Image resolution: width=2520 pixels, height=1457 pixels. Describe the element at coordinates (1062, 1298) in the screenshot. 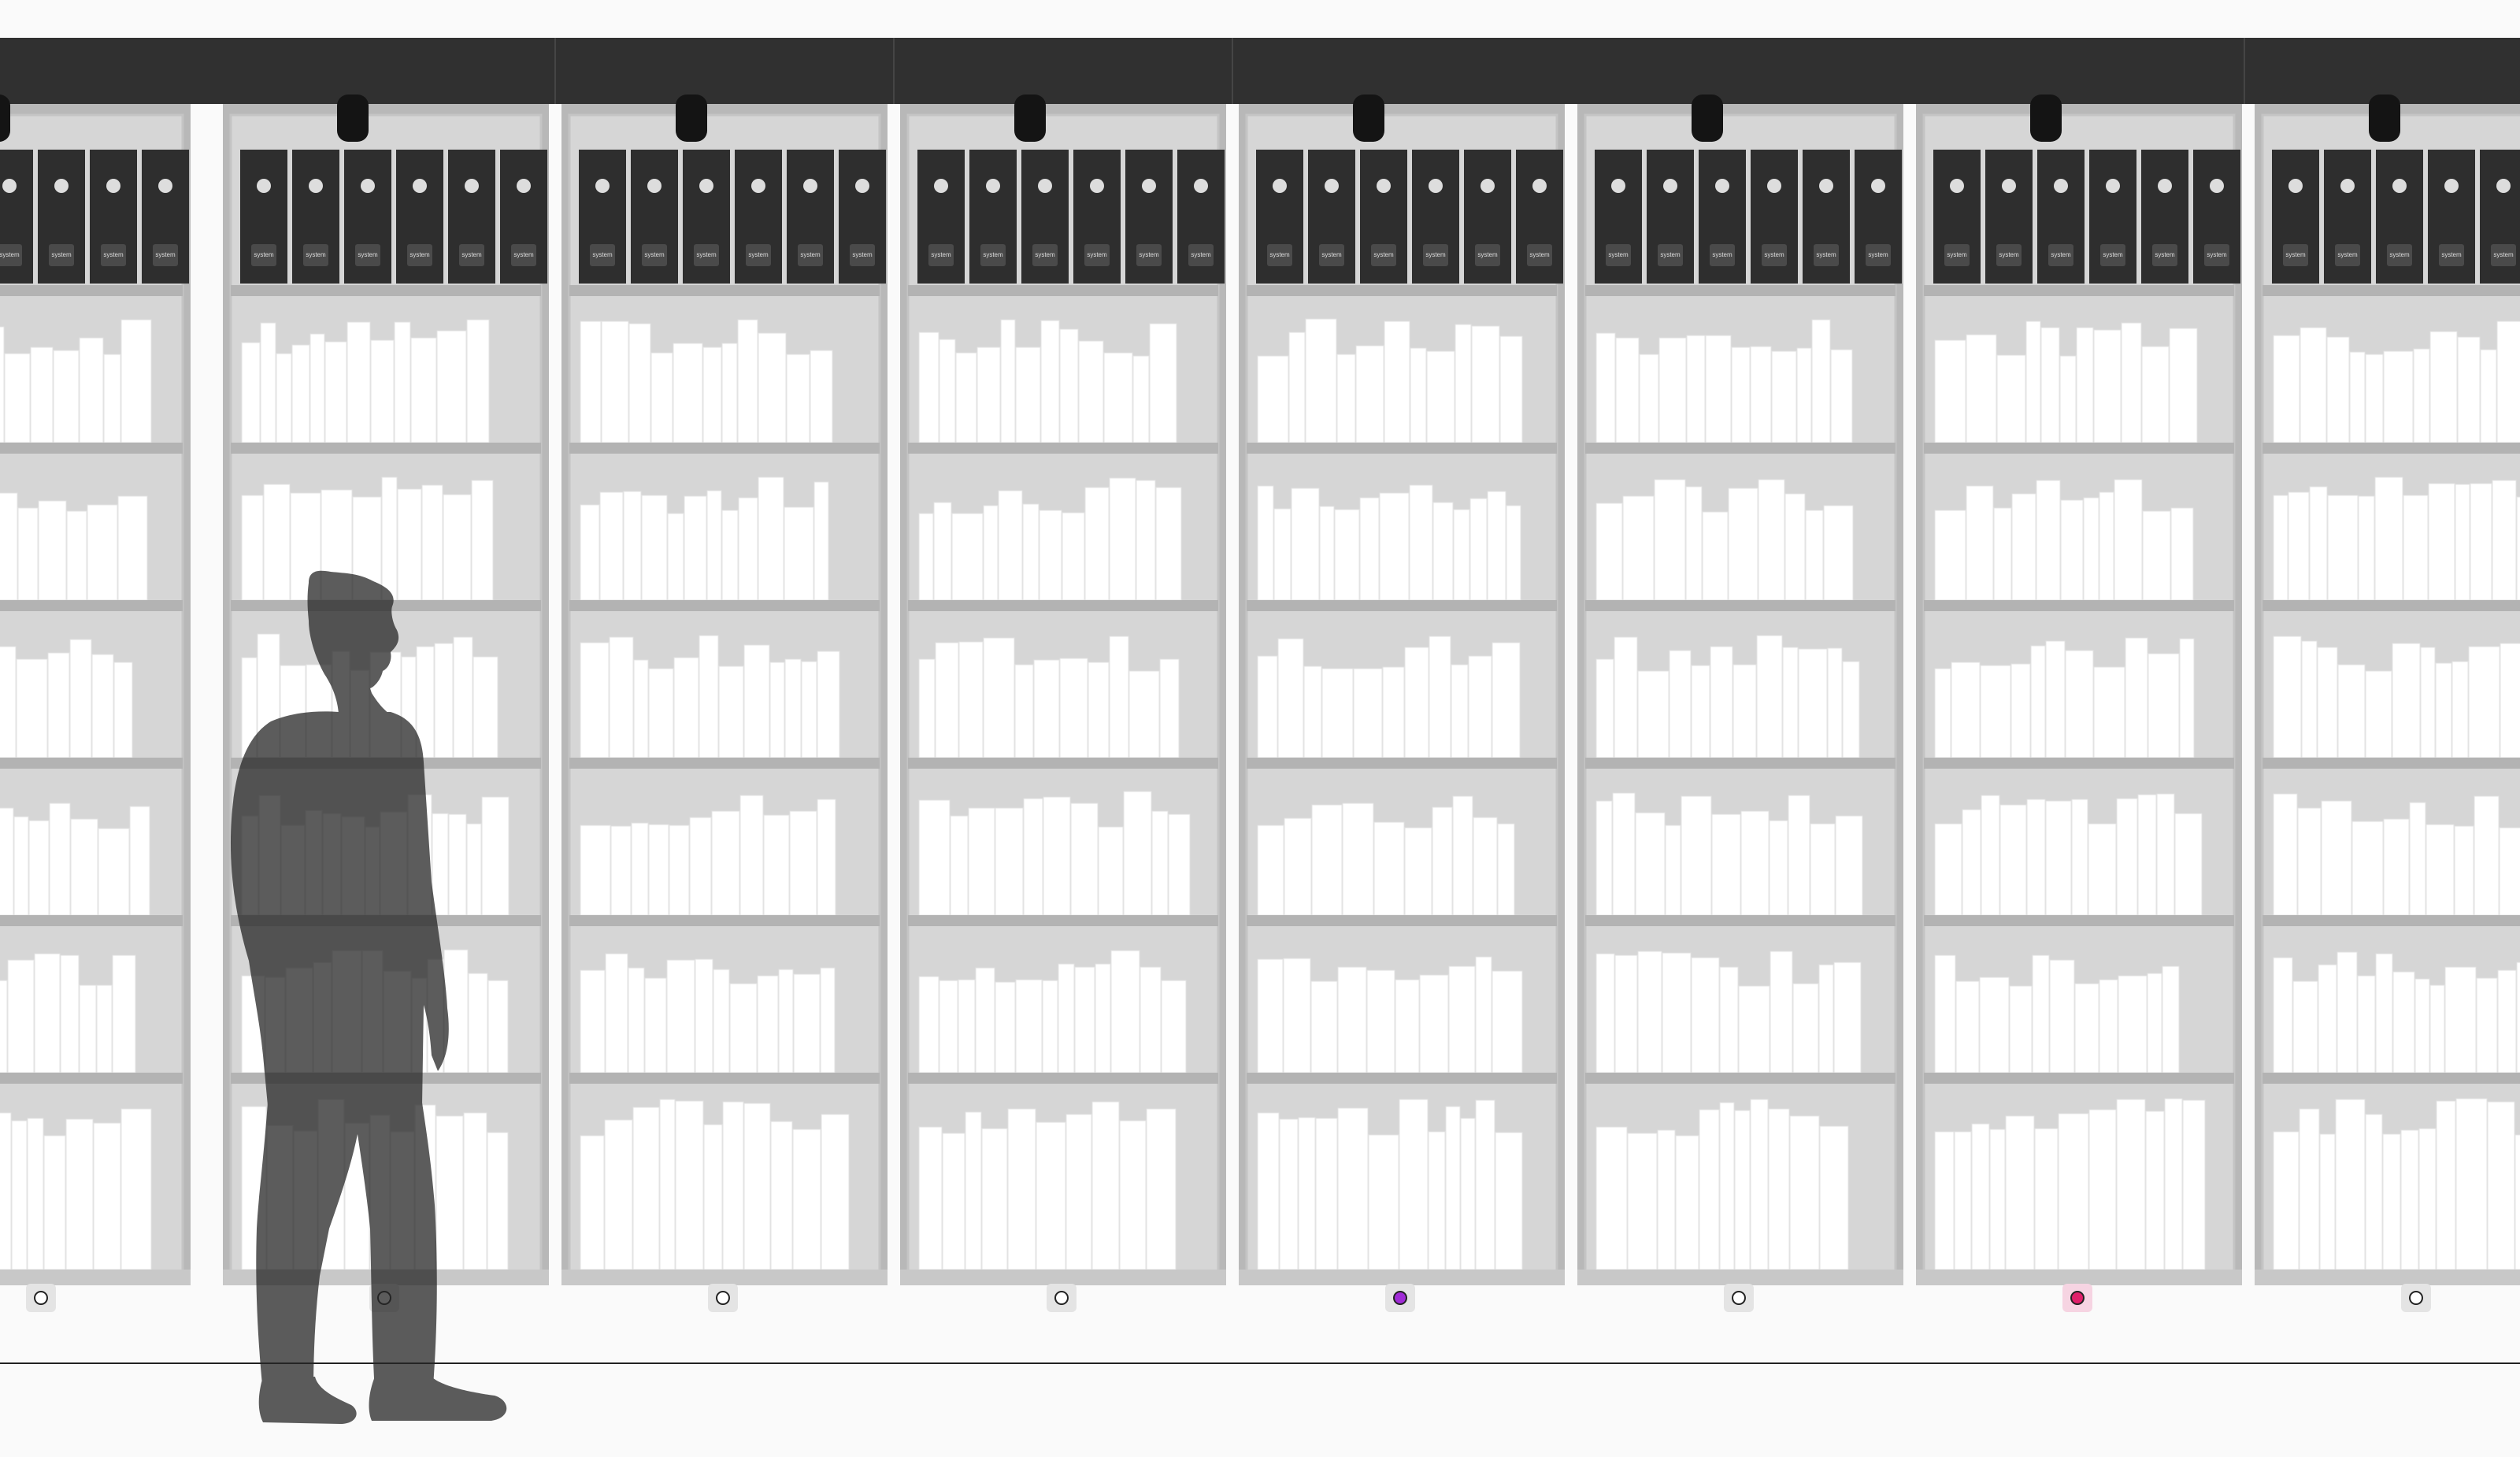

I see `bay-status-indicator` at that location.